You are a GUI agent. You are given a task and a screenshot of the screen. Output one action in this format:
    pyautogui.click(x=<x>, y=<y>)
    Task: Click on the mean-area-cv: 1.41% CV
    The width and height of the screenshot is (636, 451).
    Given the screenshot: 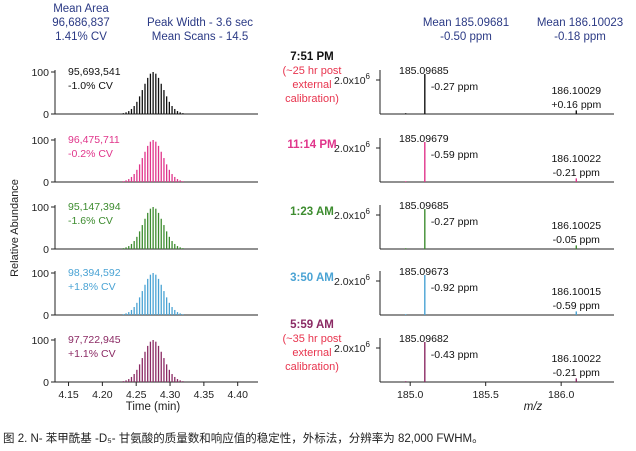 What is the action you would take?
    pyautogui.click(x=81, y=37)
    